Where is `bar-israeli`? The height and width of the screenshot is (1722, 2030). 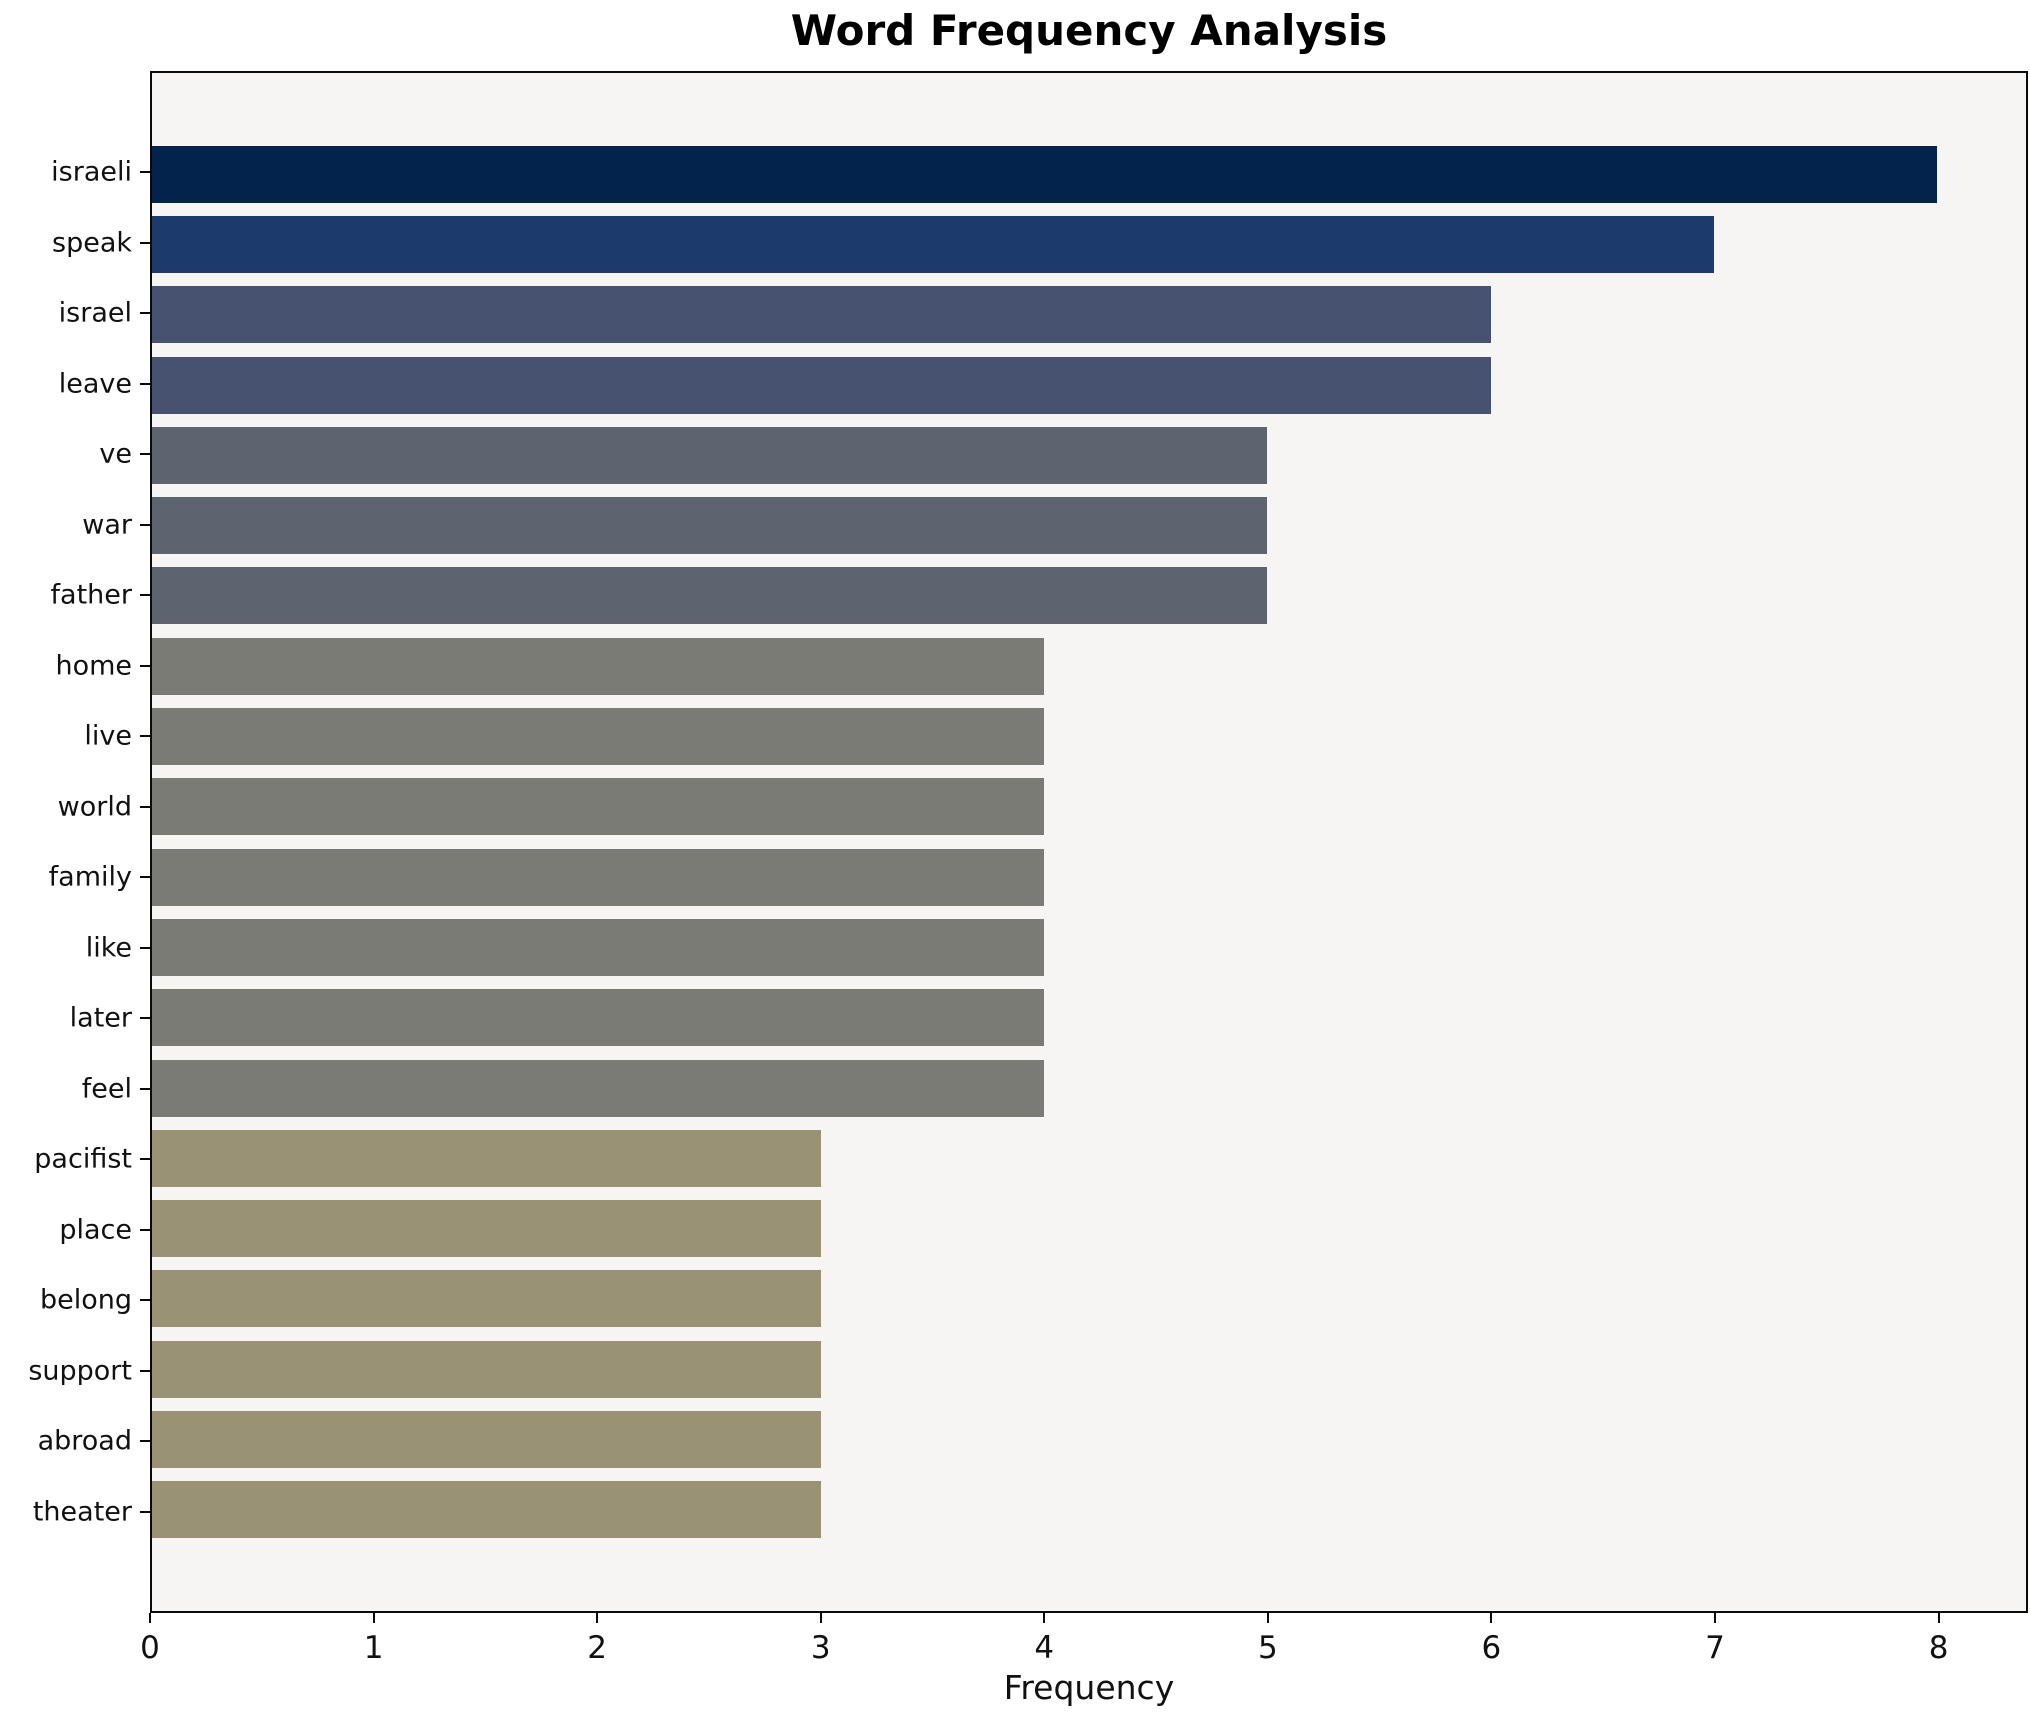 bar-israeli is located at coordinates (1044, 174).